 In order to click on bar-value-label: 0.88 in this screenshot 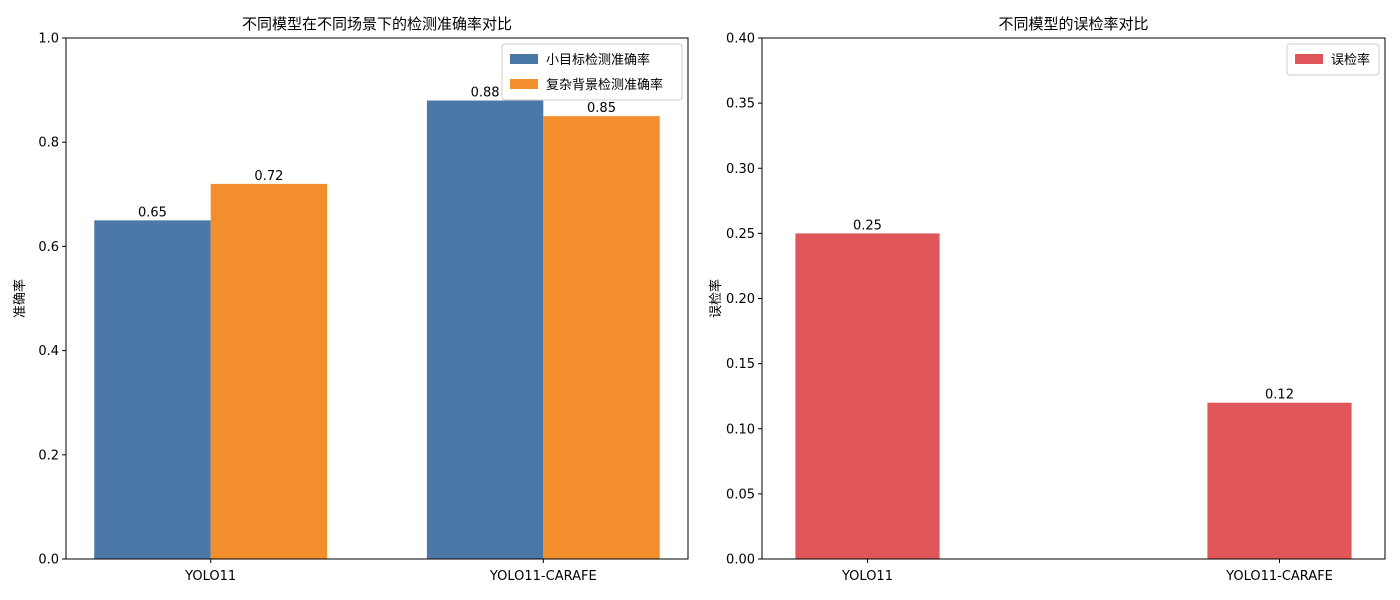, I will do `click(485, 93)`.